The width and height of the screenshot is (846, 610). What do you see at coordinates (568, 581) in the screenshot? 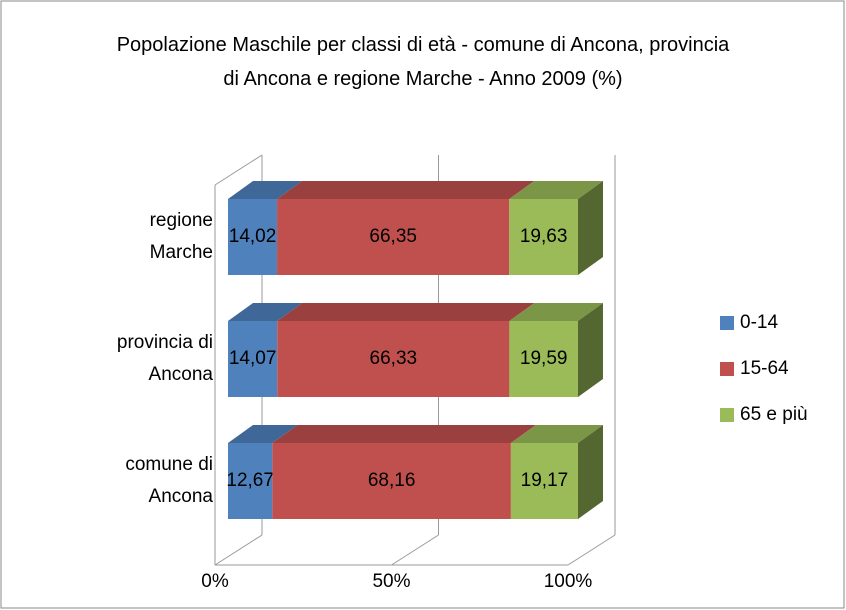
I see `x-tick-label: 100%` at bounding box center [568, 581].